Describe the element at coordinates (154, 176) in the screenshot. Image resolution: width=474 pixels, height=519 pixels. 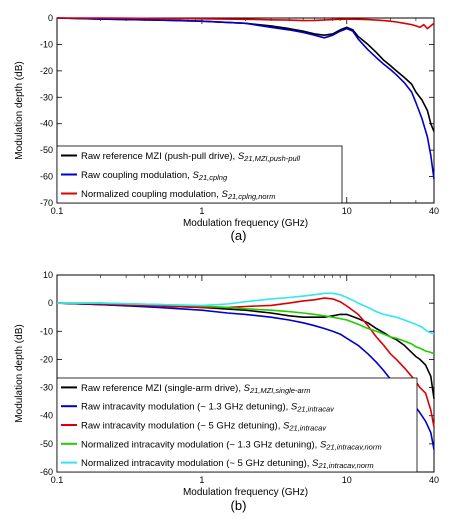
I see `legend-entry: Raw coupling modulation, S21,cplng` at that location.